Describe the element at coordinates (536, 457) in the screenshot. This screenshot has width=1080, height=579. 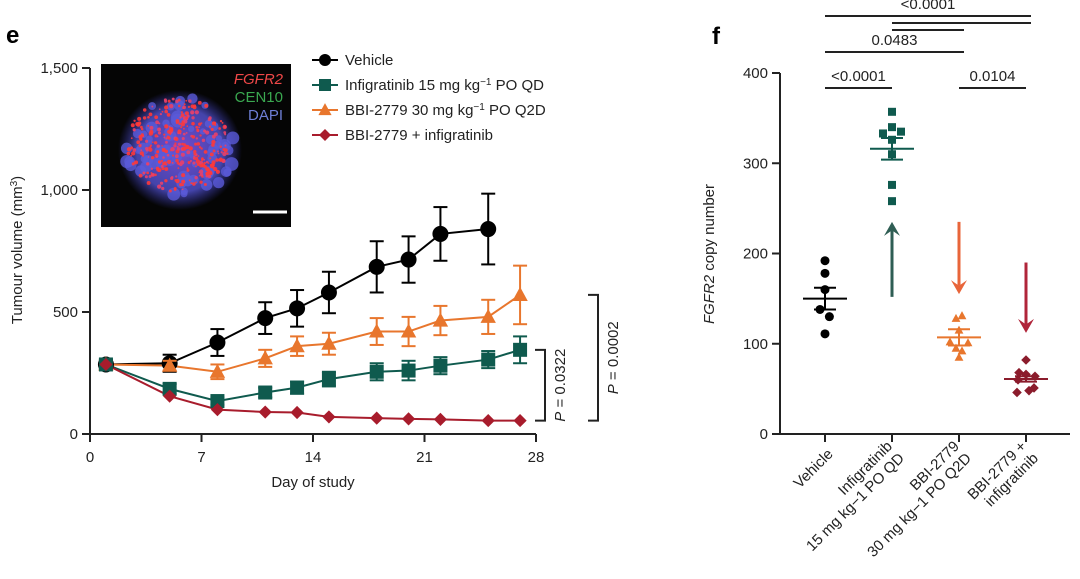
I see `x-tick-label: 28` at that location.